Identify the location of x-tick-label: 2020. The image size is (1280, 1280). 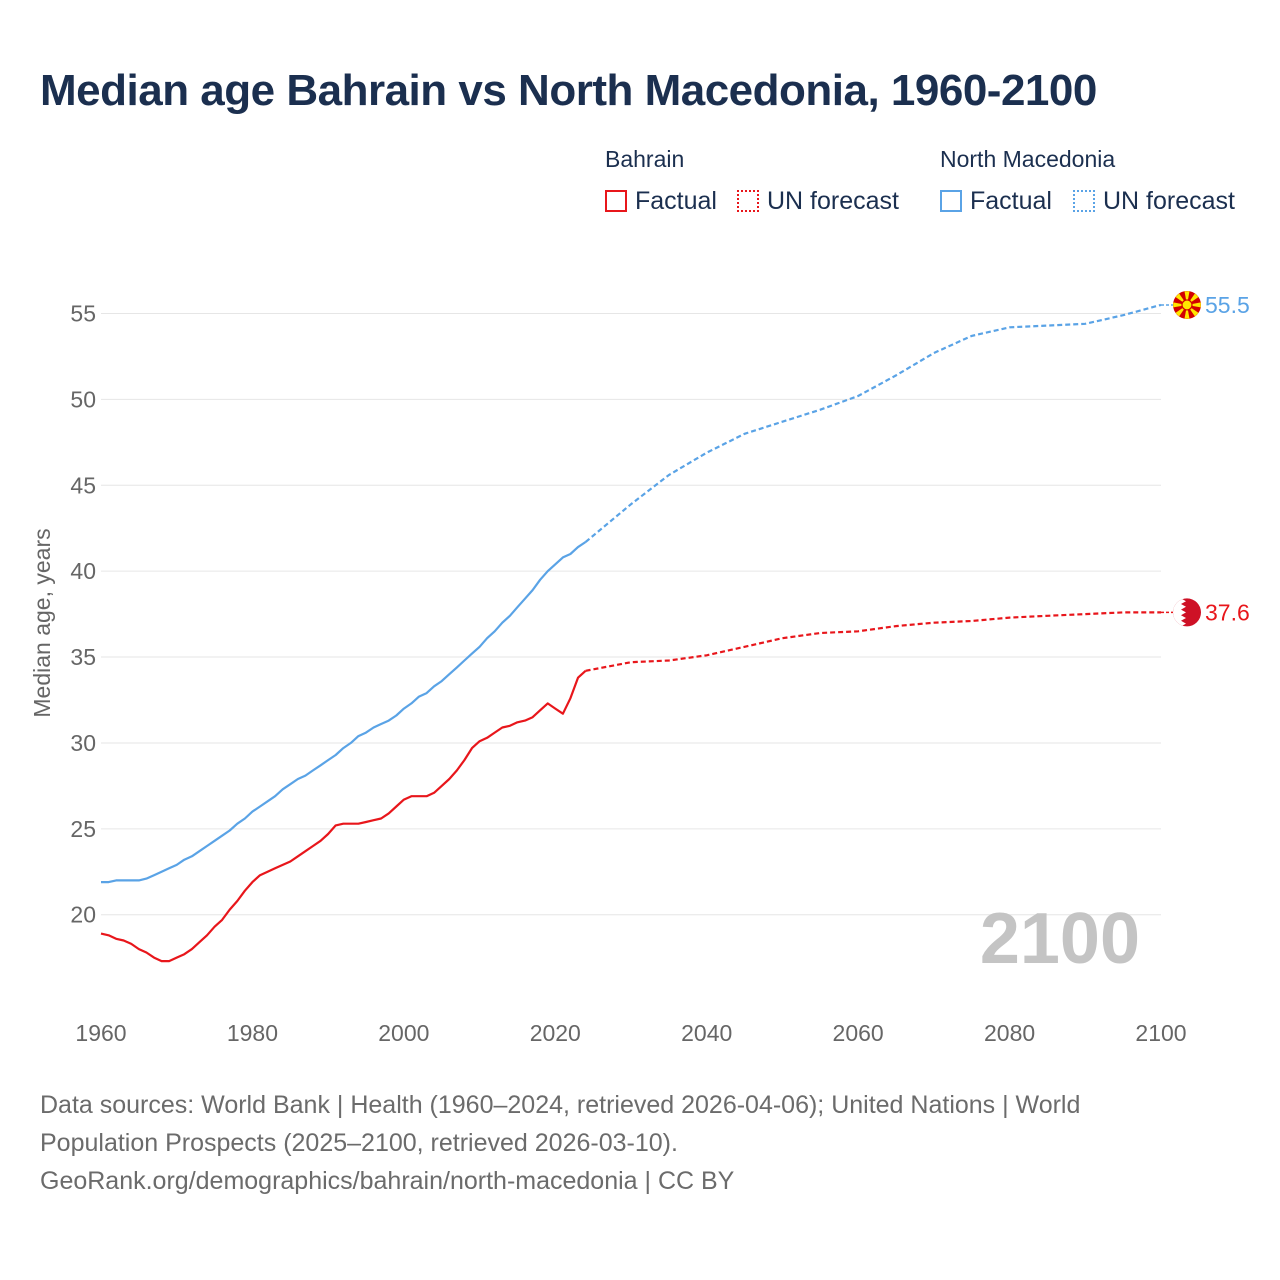
(555, 1033).